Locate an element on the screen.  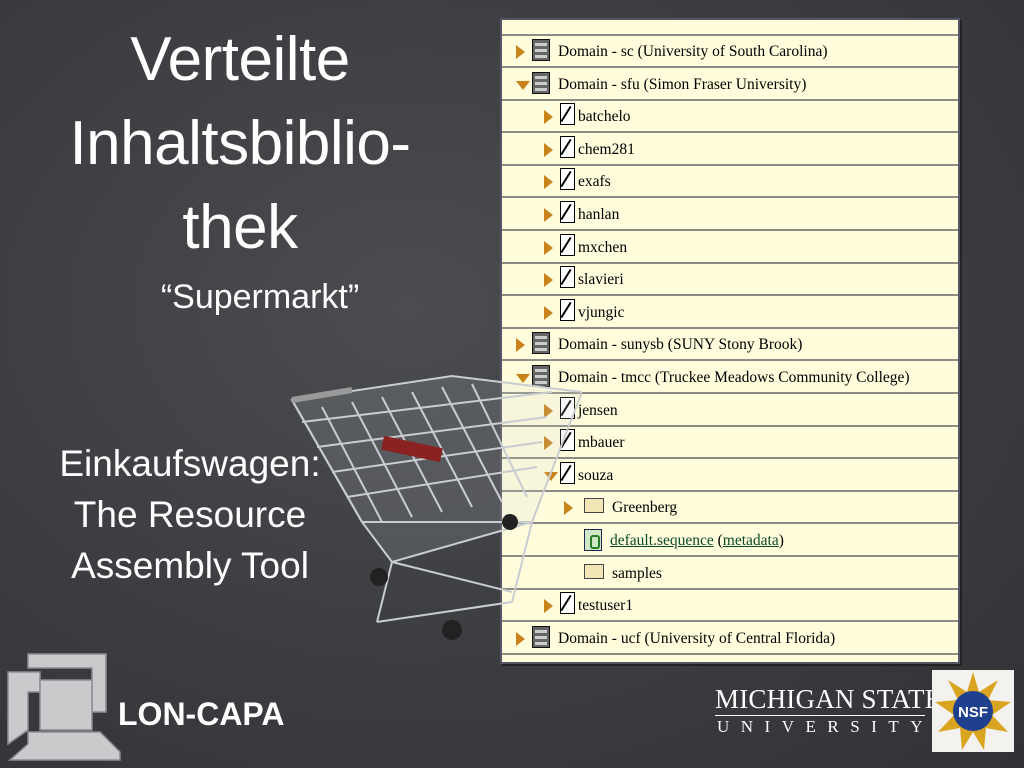
tree-row: exafs is located at coordinates (730, 182).